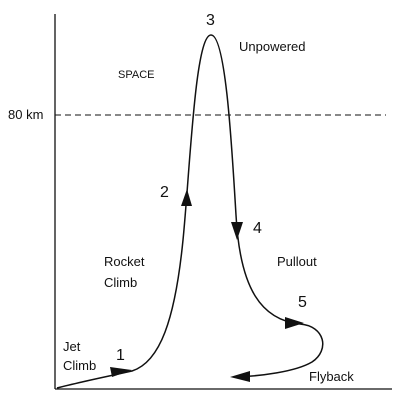  I want to click on point-label: 4, so click(257, 228).